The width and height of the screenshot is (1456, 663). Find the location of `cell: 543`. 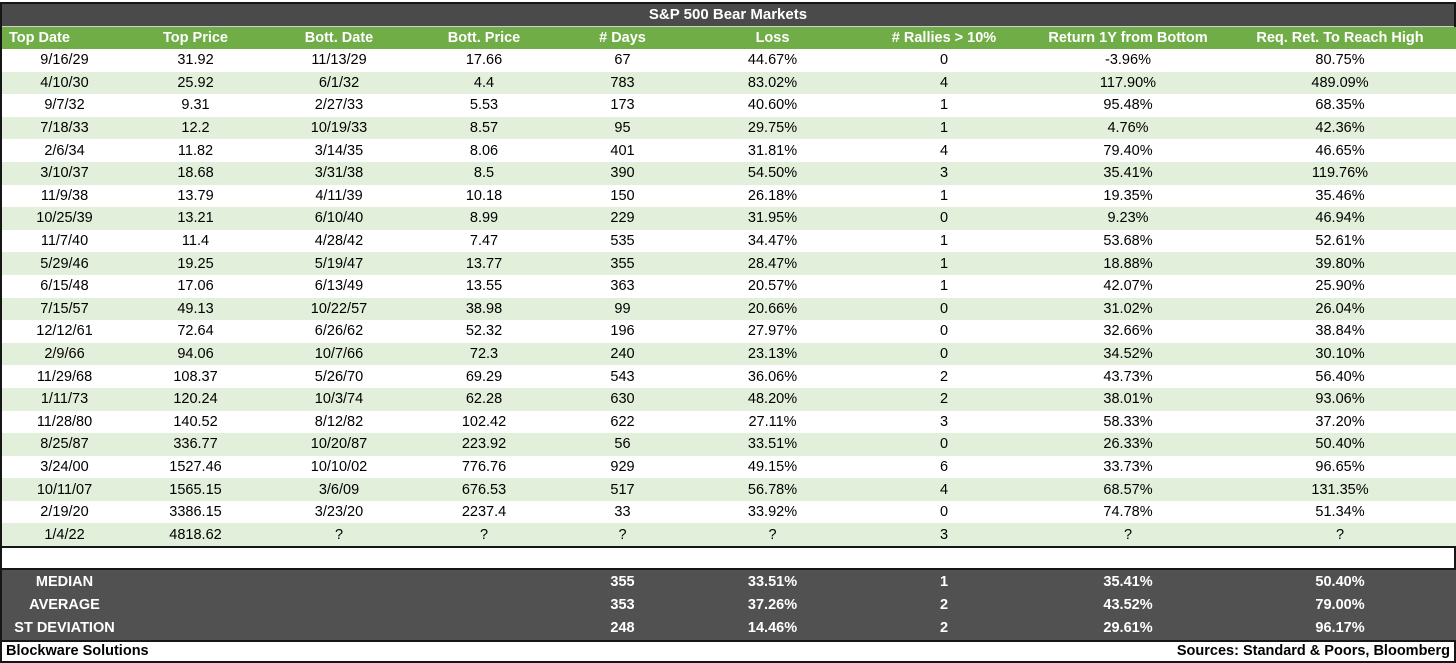

cell: 543 is located at coordinates (622, 376).